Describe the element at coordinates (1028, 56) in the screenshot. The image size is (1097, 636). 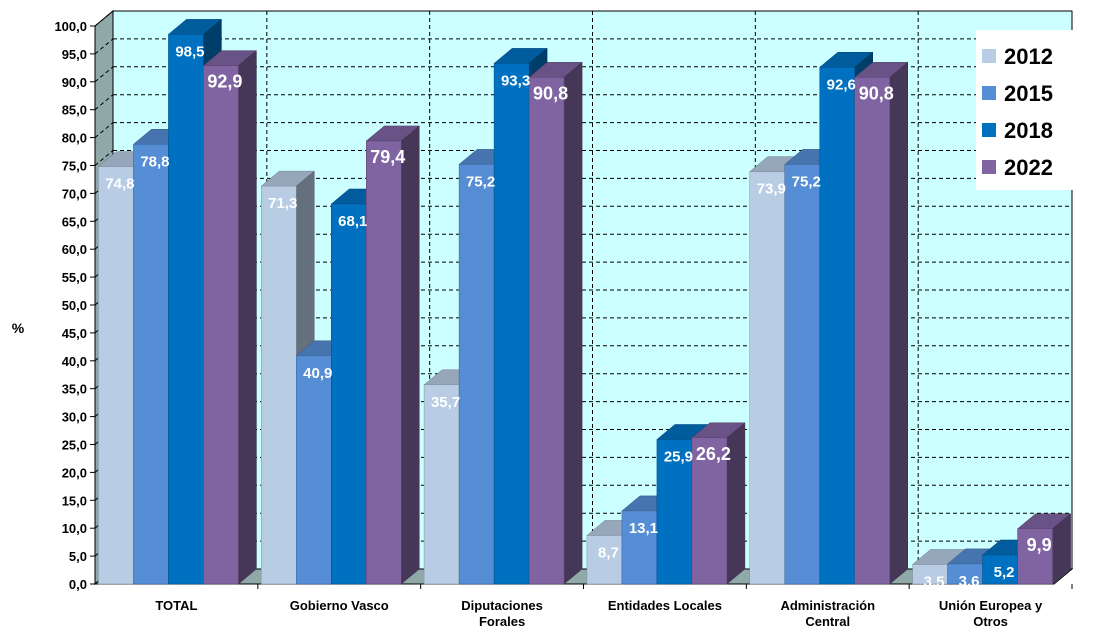
I see `legend-label: 2012` at that location.